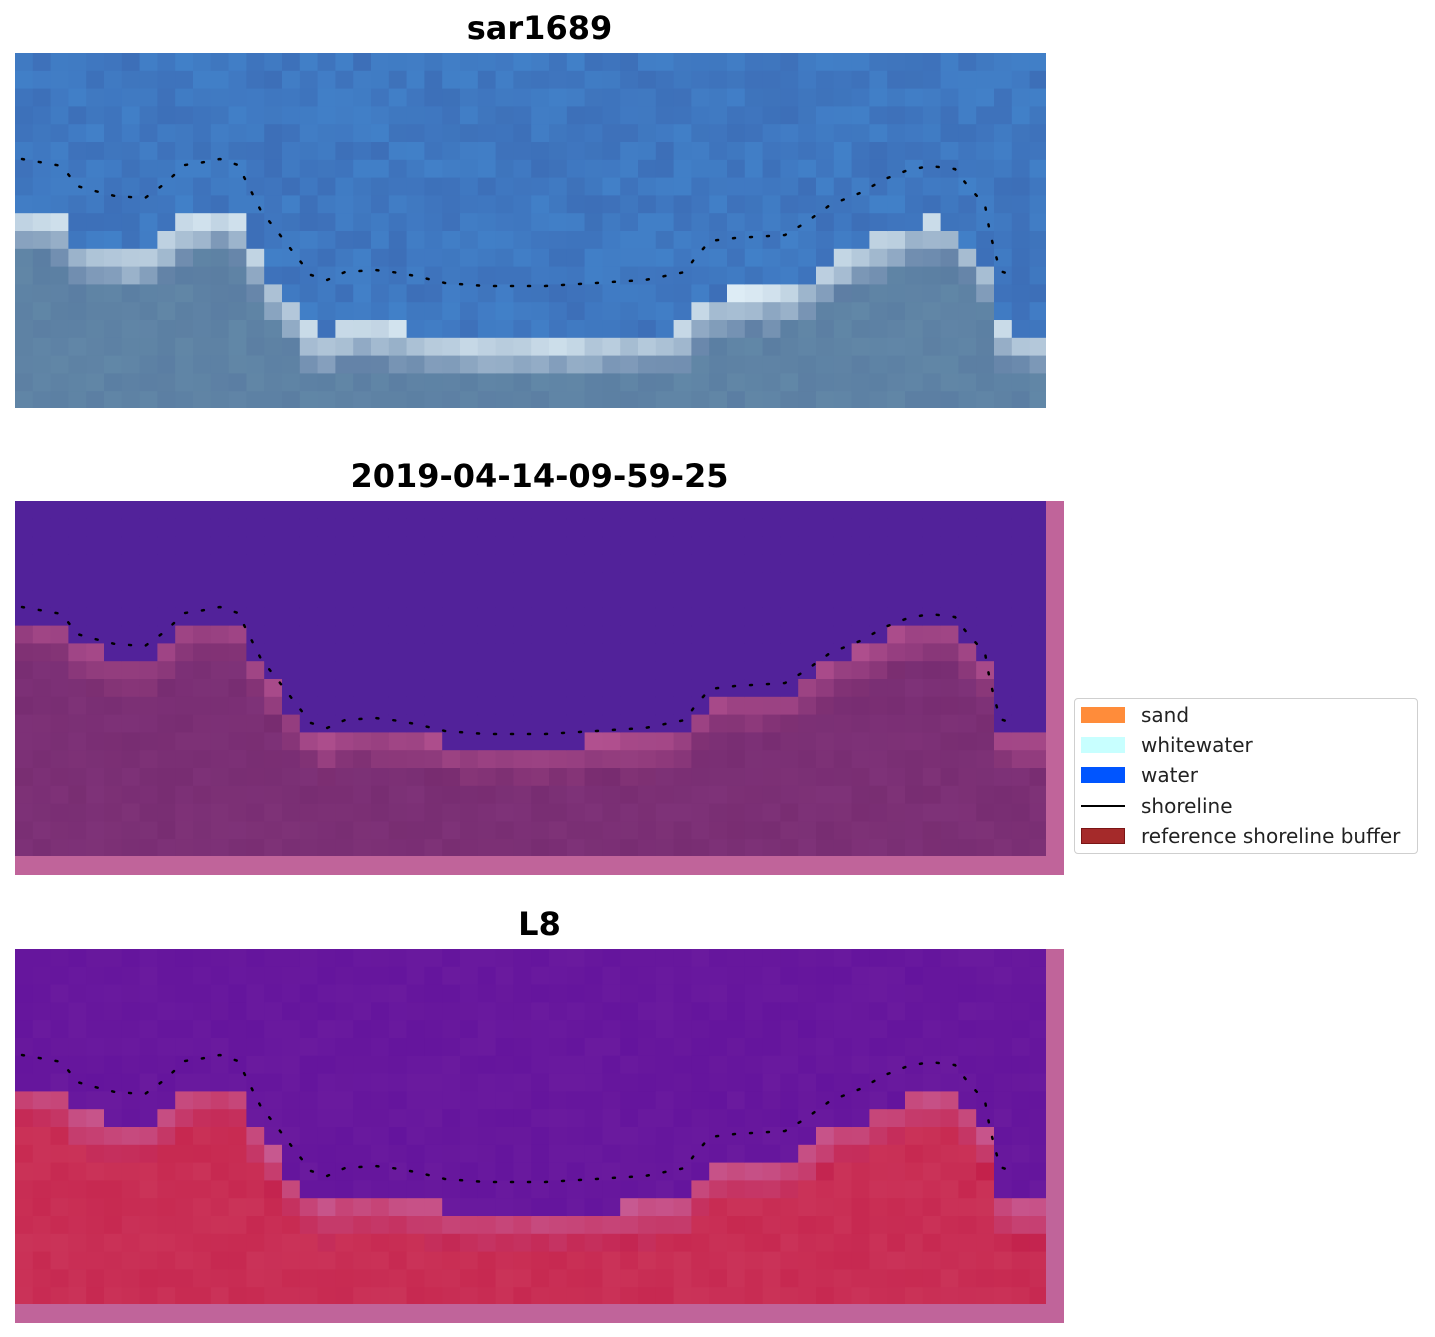 This screenshot has width=1435, height=1337. I want to click on legend-line-shoreline, so click(1103, 806).